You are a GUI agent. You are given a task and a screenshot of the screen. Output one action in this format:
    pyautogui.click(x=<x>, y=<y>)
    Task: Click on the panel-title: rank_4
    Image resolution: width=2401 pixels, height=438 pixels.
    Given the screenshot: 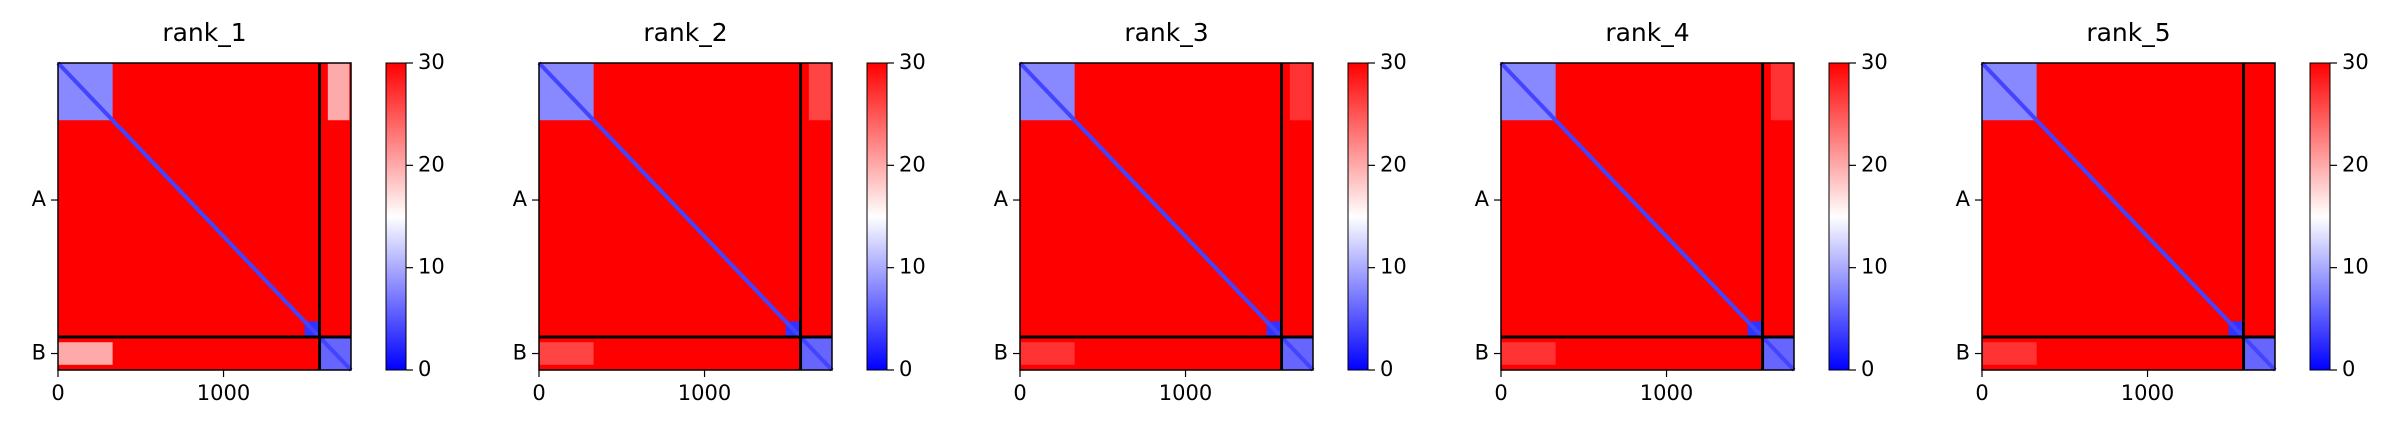 What is the action you would take?
    pyautogui.click(x=1647, y=32)
    